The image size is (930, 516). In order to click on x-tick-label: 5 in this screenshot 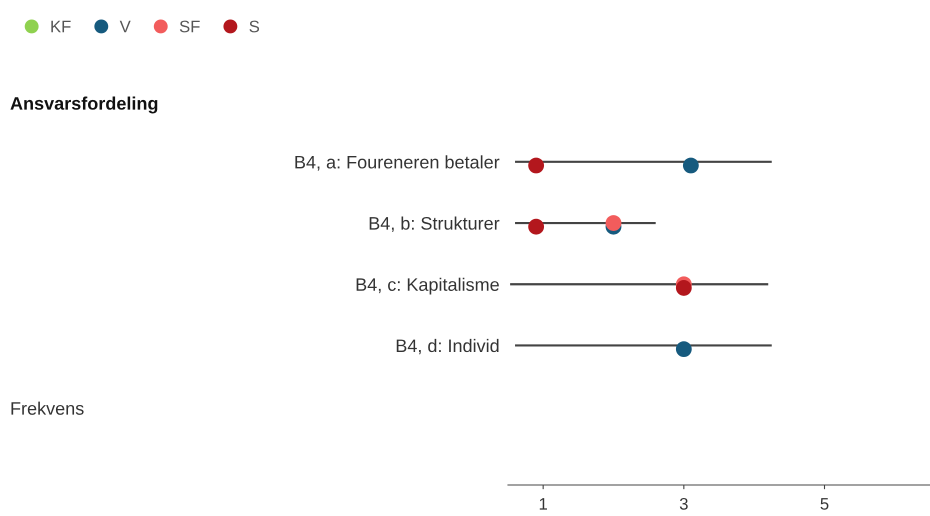, I will do `click(824, 504)`.